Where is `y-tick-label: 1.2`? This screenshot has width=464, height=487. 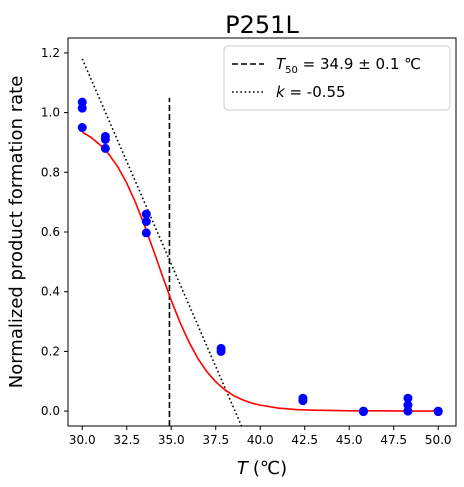 y-tick-label: 1.2 is located at coordinates (50, 53).